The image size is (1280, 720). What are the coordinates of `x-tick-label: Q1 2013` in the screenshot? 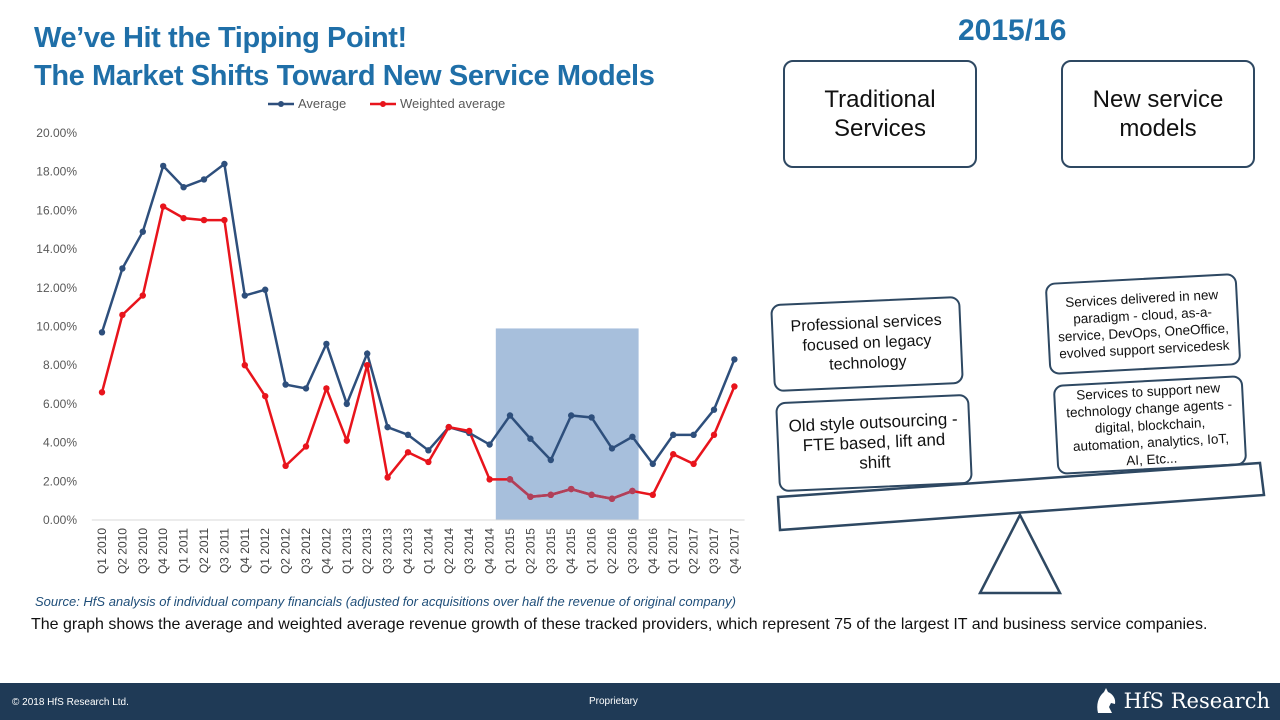 It's located at (347, 551).